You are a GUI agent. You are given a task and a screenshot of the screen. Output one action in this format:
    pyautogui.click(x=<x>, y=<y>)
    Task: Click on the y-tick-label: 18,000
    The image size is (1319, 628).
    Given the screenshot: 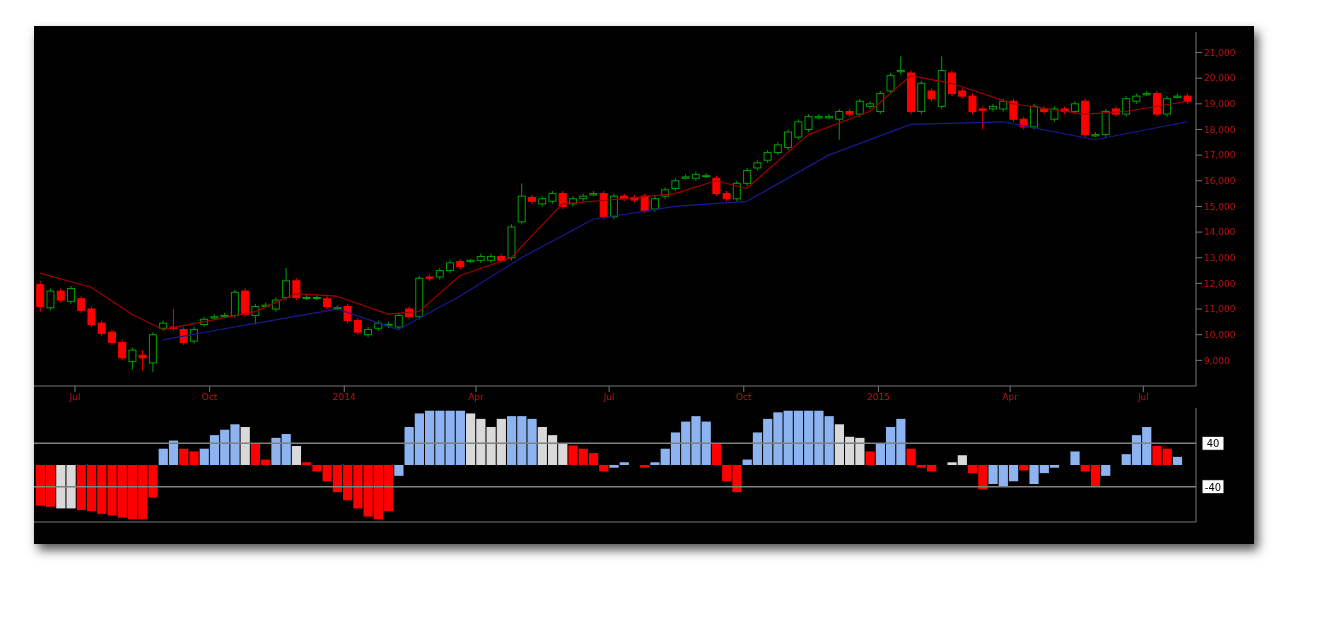 What is the action you would take?
    pyautogui.click(x=1220, y=129)
    